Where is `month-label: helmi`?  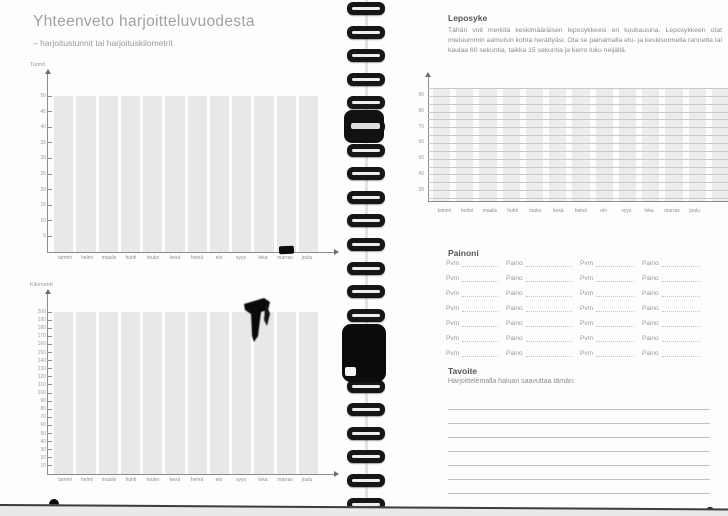
month-label: helmi is located at coordinates (87, 258).